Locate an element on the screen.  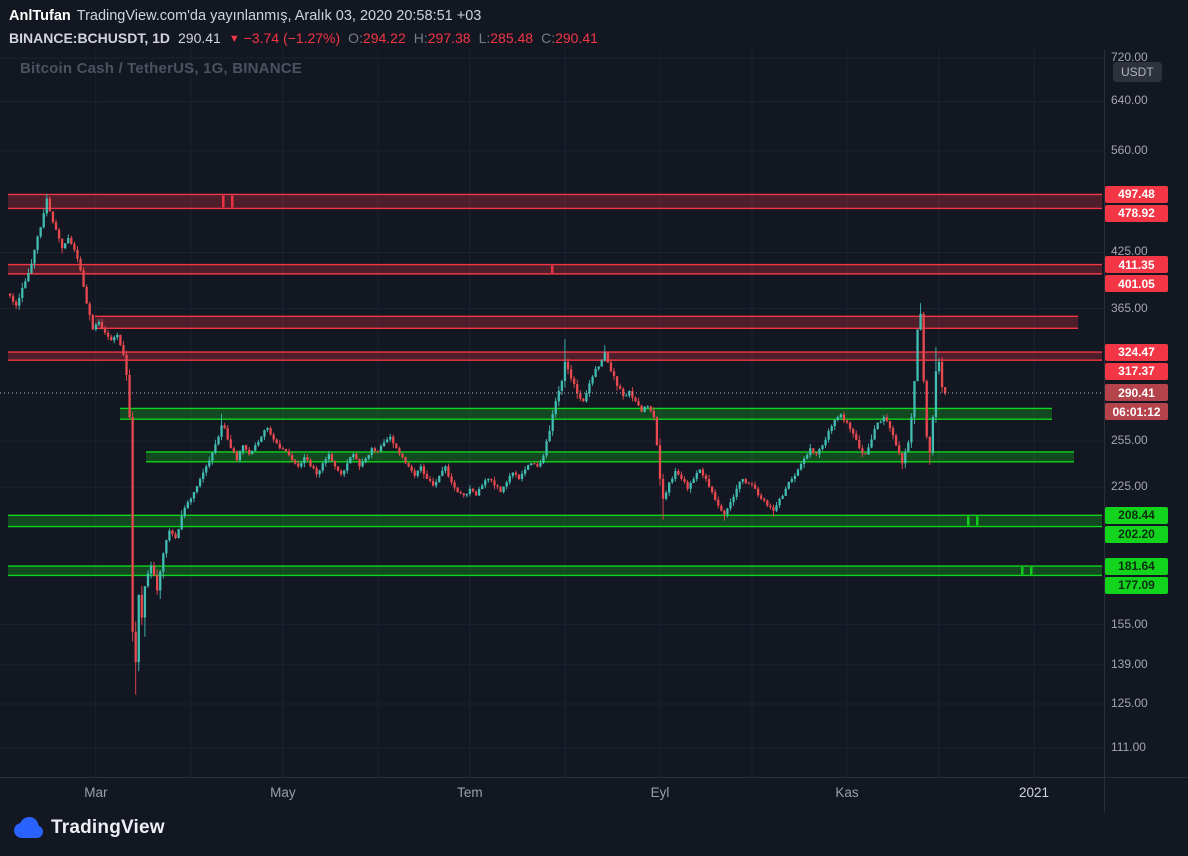
resistance-price-label: 411.35 is located at coordinates (1136, 265).